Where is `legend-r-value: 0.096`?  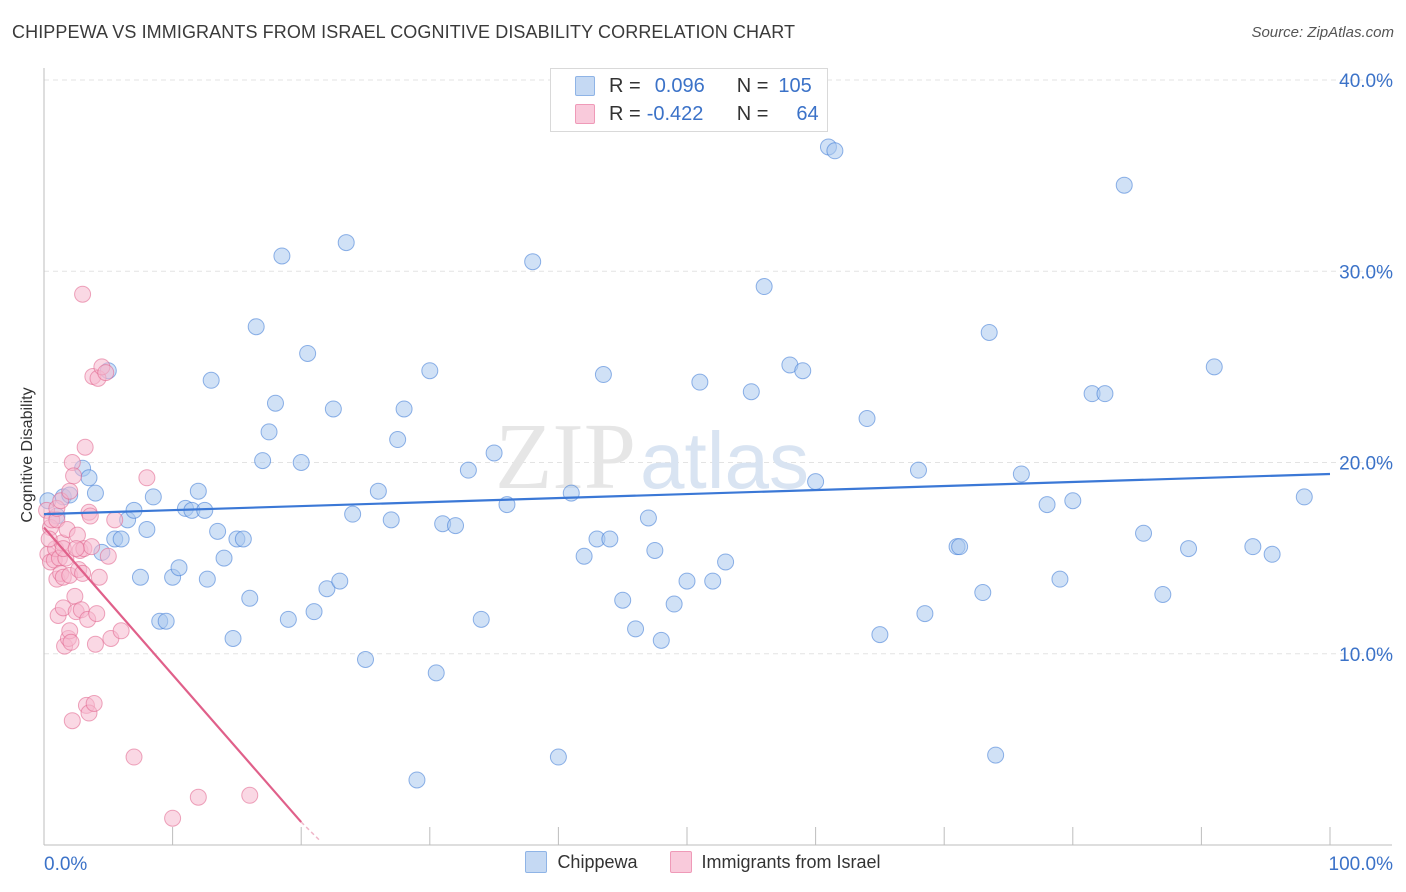
legend-r-value: 0.096 is located at coordinates (679, 85).